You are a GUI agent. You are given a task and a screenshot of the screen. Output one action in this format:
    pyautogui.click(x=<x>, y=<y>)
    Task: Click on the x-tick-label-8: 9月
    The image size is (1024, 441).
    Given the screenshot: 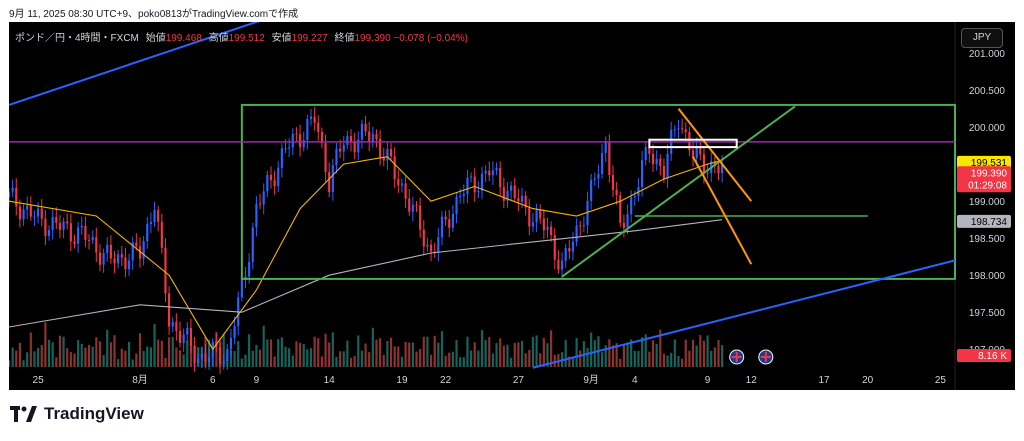 What is the action you would take?
    pyautogui.click(x=591, y=380)
    